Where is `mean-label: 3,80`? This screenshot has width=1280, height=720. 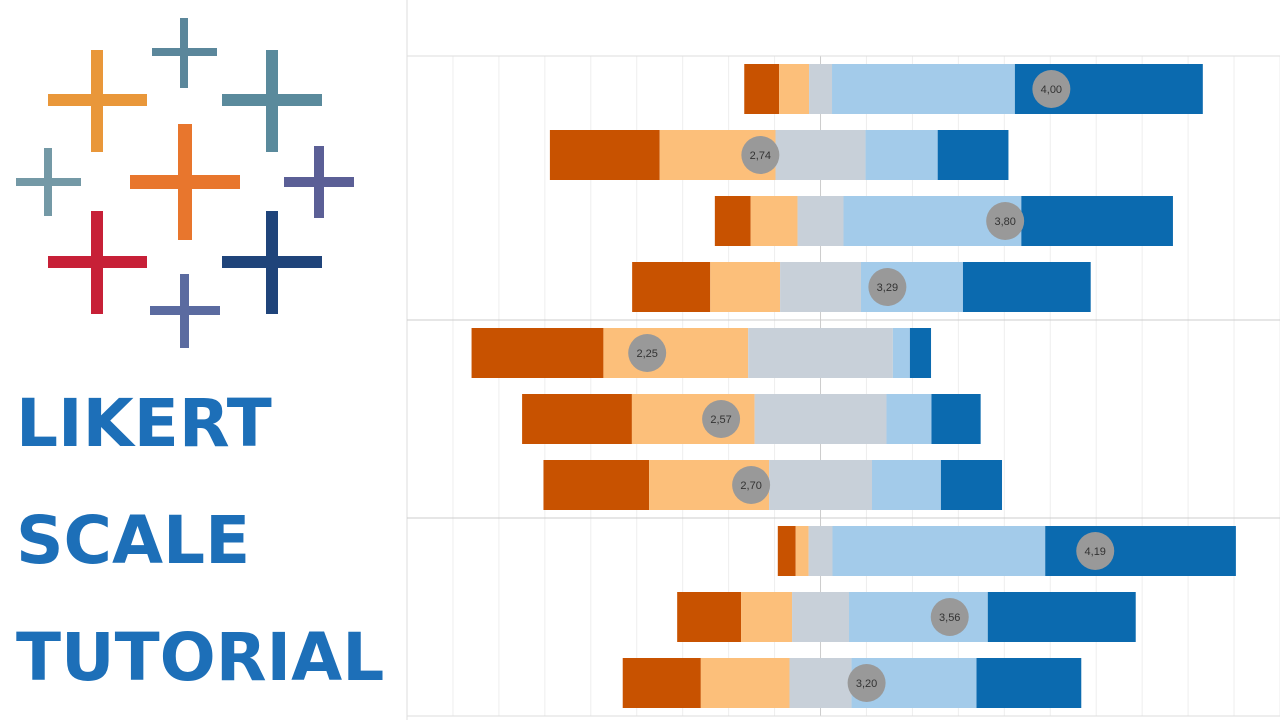
mean-label: 3,80 is located at coordinates (1004, 222).